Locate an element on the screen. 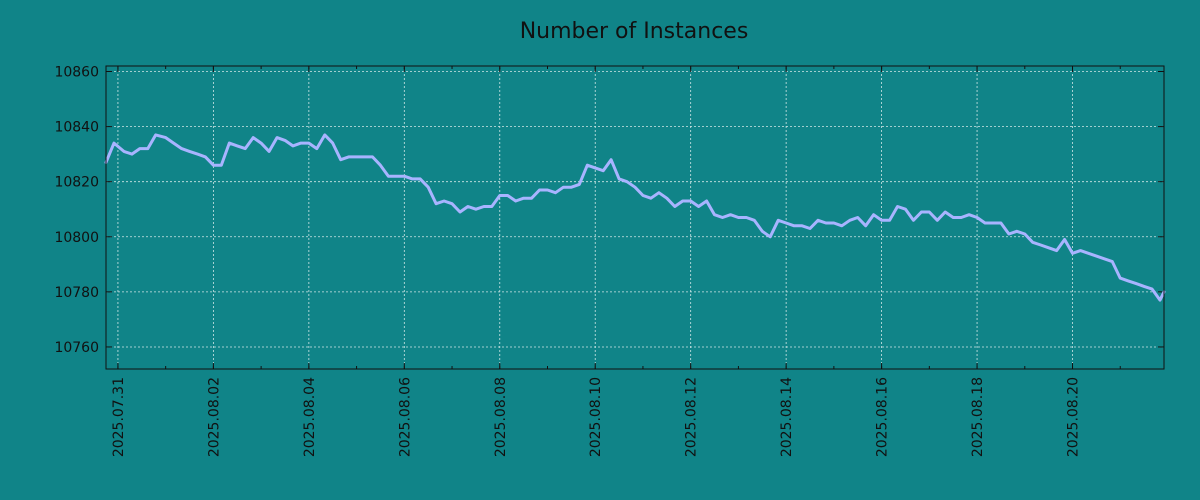  y-tick-label: 10860 is located at coordinates (76, 73).